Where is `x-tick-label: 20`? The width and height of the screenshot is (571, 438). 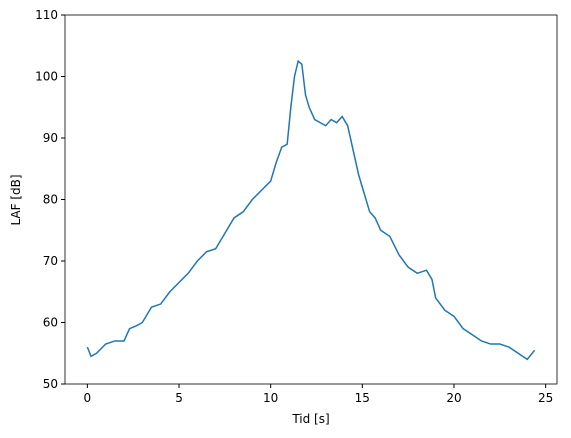 x-tick-label: 20 is located at coordinates (453, 398).